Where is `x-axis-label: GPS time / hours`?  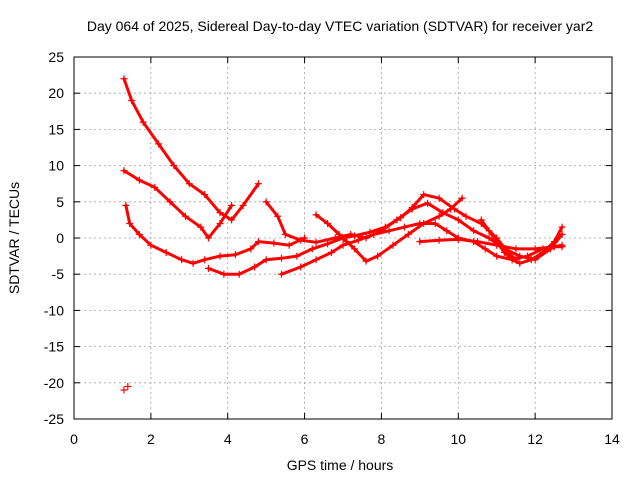
x-axis-label: GPS time / hours is located at coordinates (340, 465).